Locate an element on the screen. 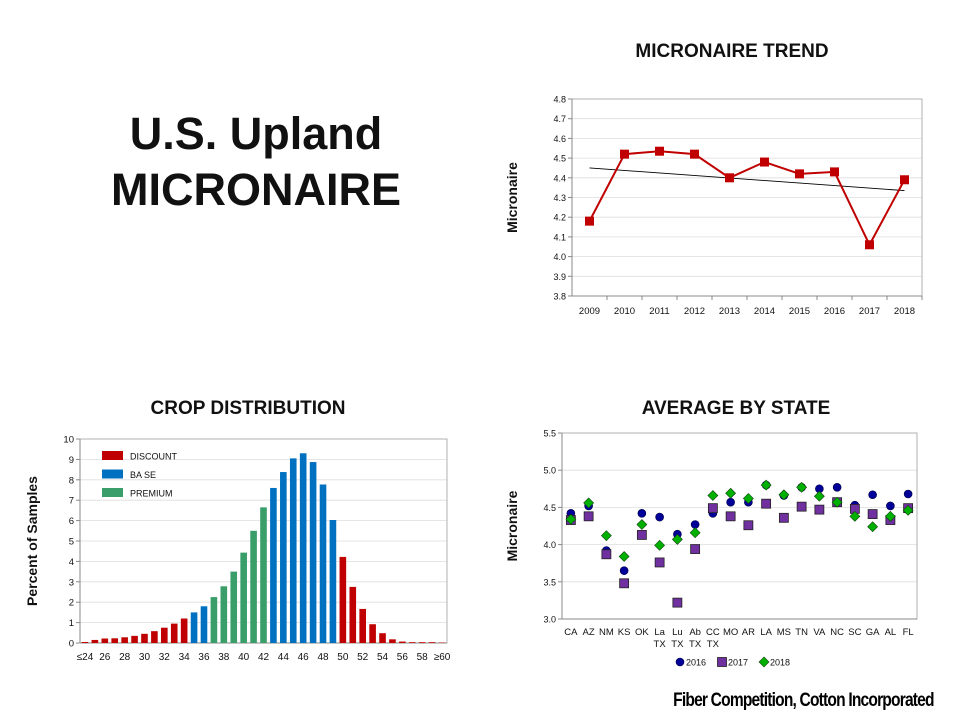 This screenshot has height=720, width=960. trend-xtick-label: 2016 is located at coordinates (834, 311).